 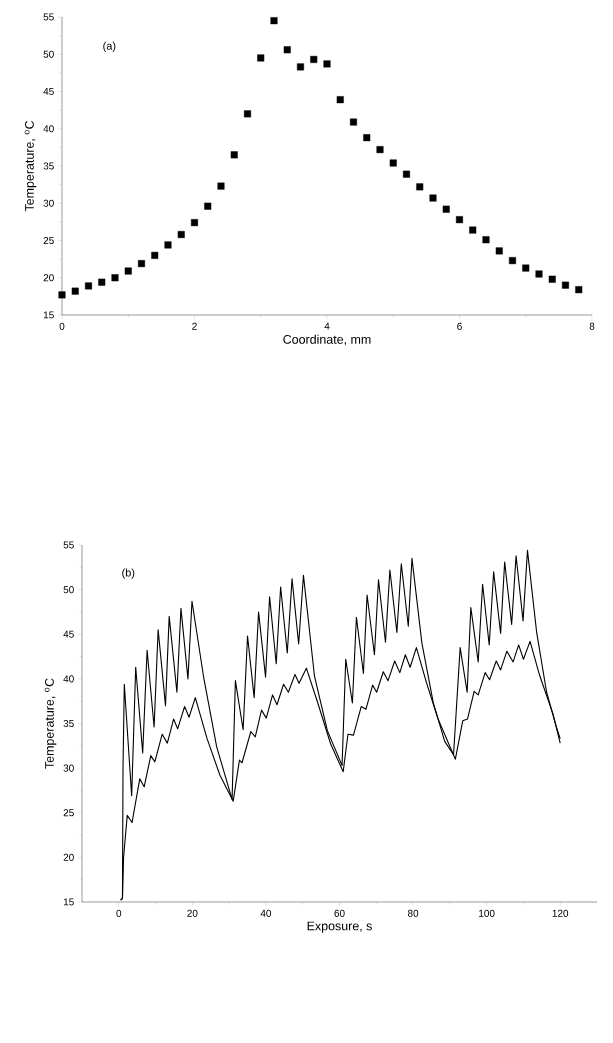 What do you see at coordinates (560, 913) in the screenshot?
I see `x-tick-label: 120` at bounding box center [560, 913].